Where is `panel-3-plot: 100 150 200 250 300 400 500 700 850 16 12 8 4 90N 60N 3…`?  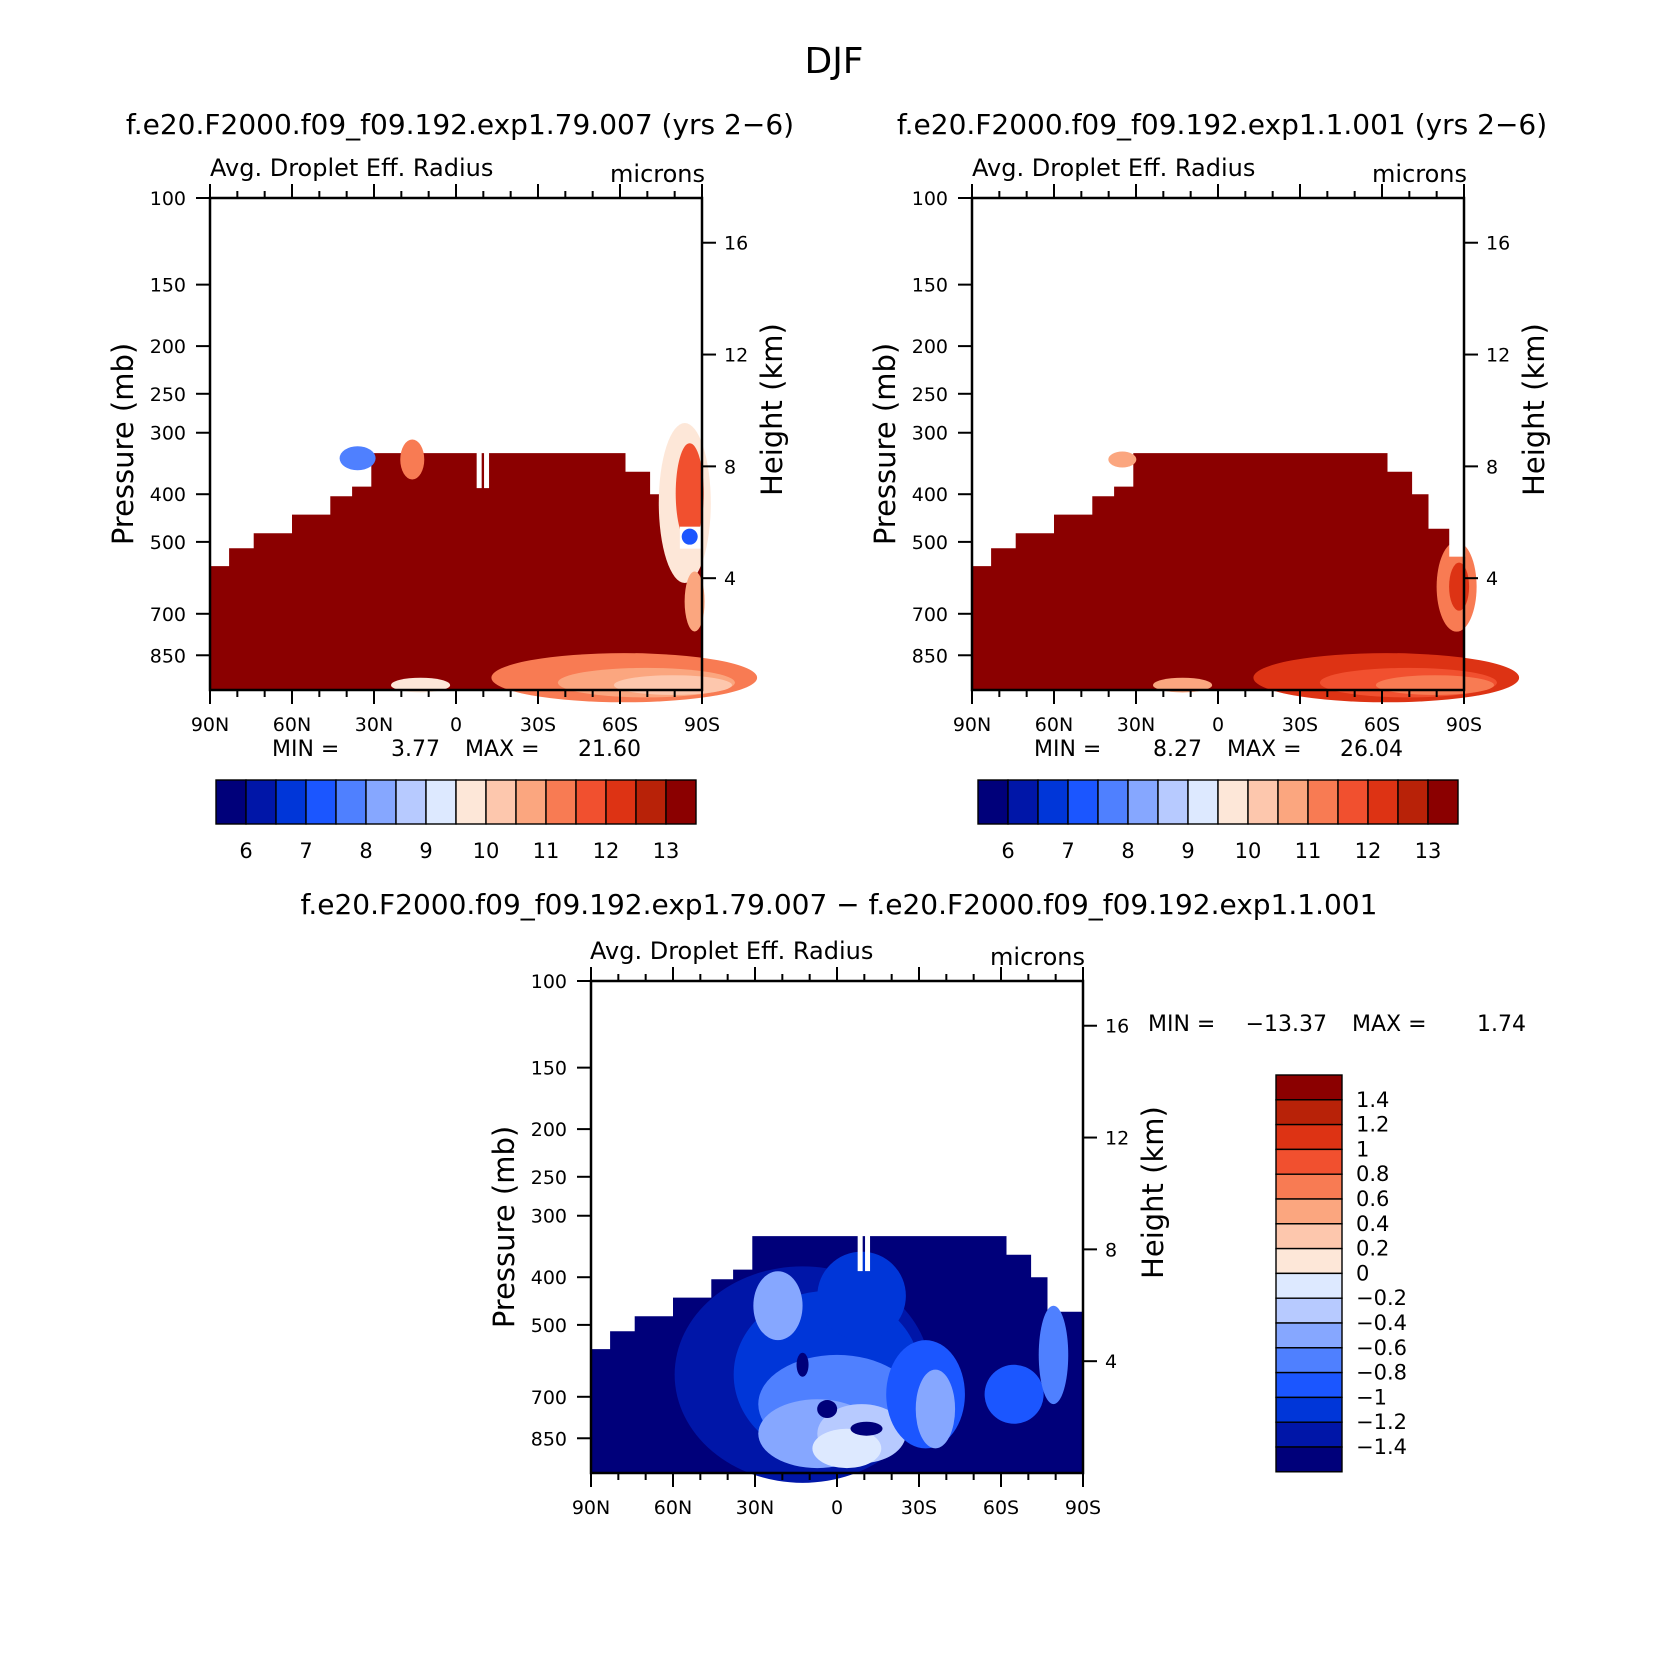 panel-3-plot: 100 150 200 250 300 400 500 700 850 16 12 8 4 90N 60N 3… is located at coordinates (828, 1243).